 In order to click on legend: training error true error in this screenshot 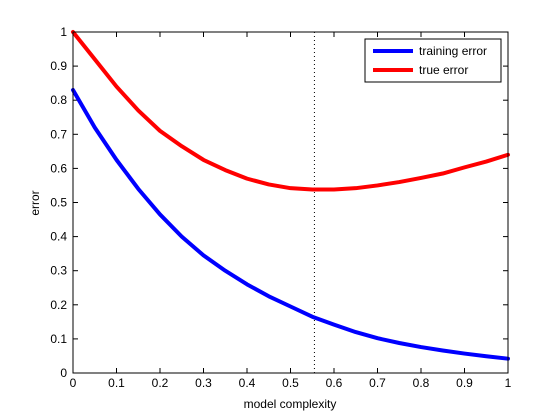, I will do `click(433, 60)`.